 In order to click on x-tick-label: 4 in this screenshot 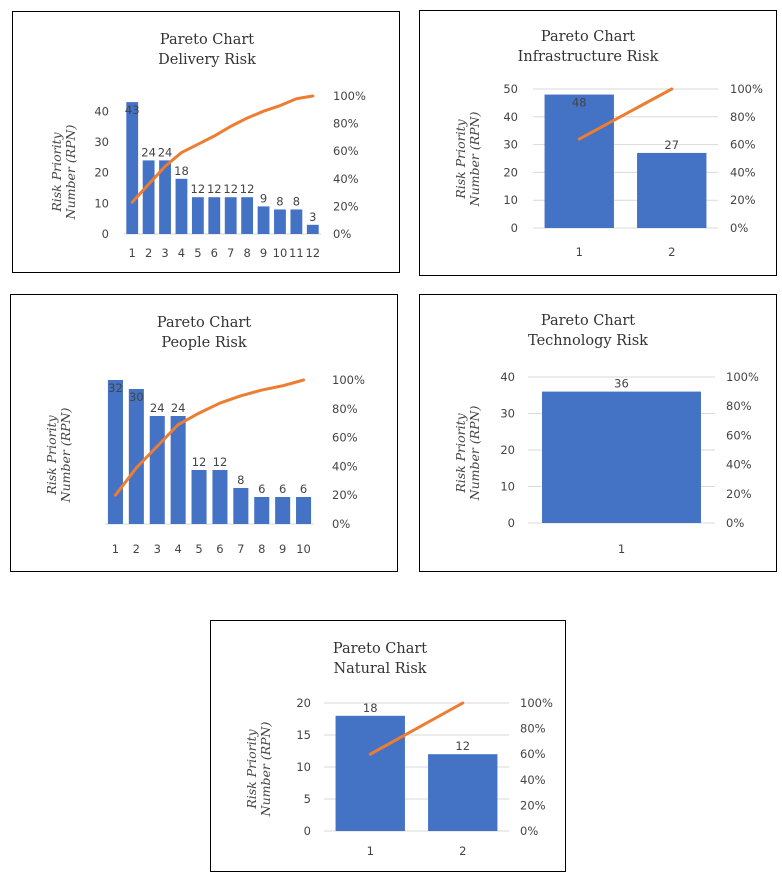, I will do `click(181, 253)`.